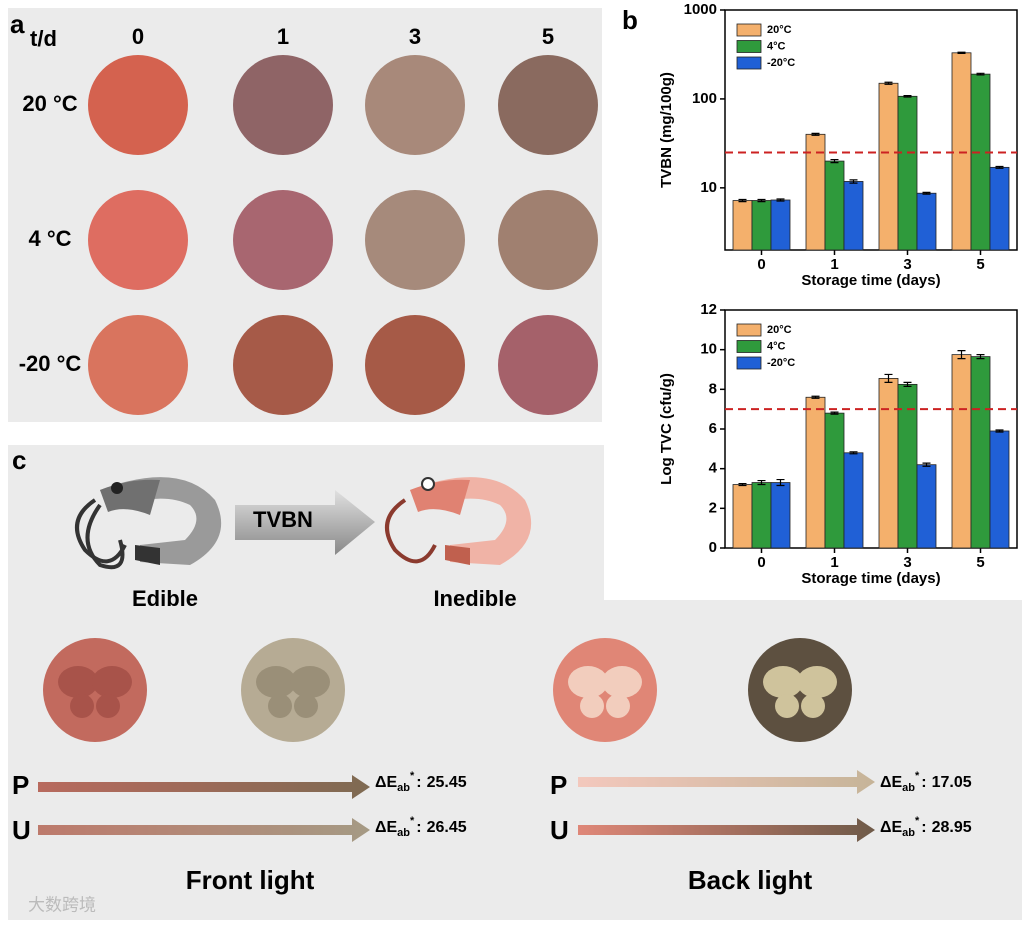 Image resolution: width=1028 pixels, height=925 pixels. Describe the element at coordinates (980, 264) in the screenshot. I see `x-tick-label: 5` at that location.